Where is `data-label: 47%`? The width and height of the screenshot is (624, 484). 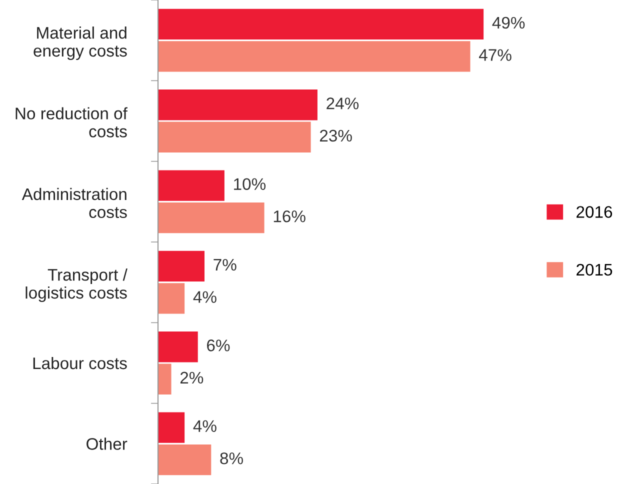 data-label: 47% is located at coordinates (495, 55).